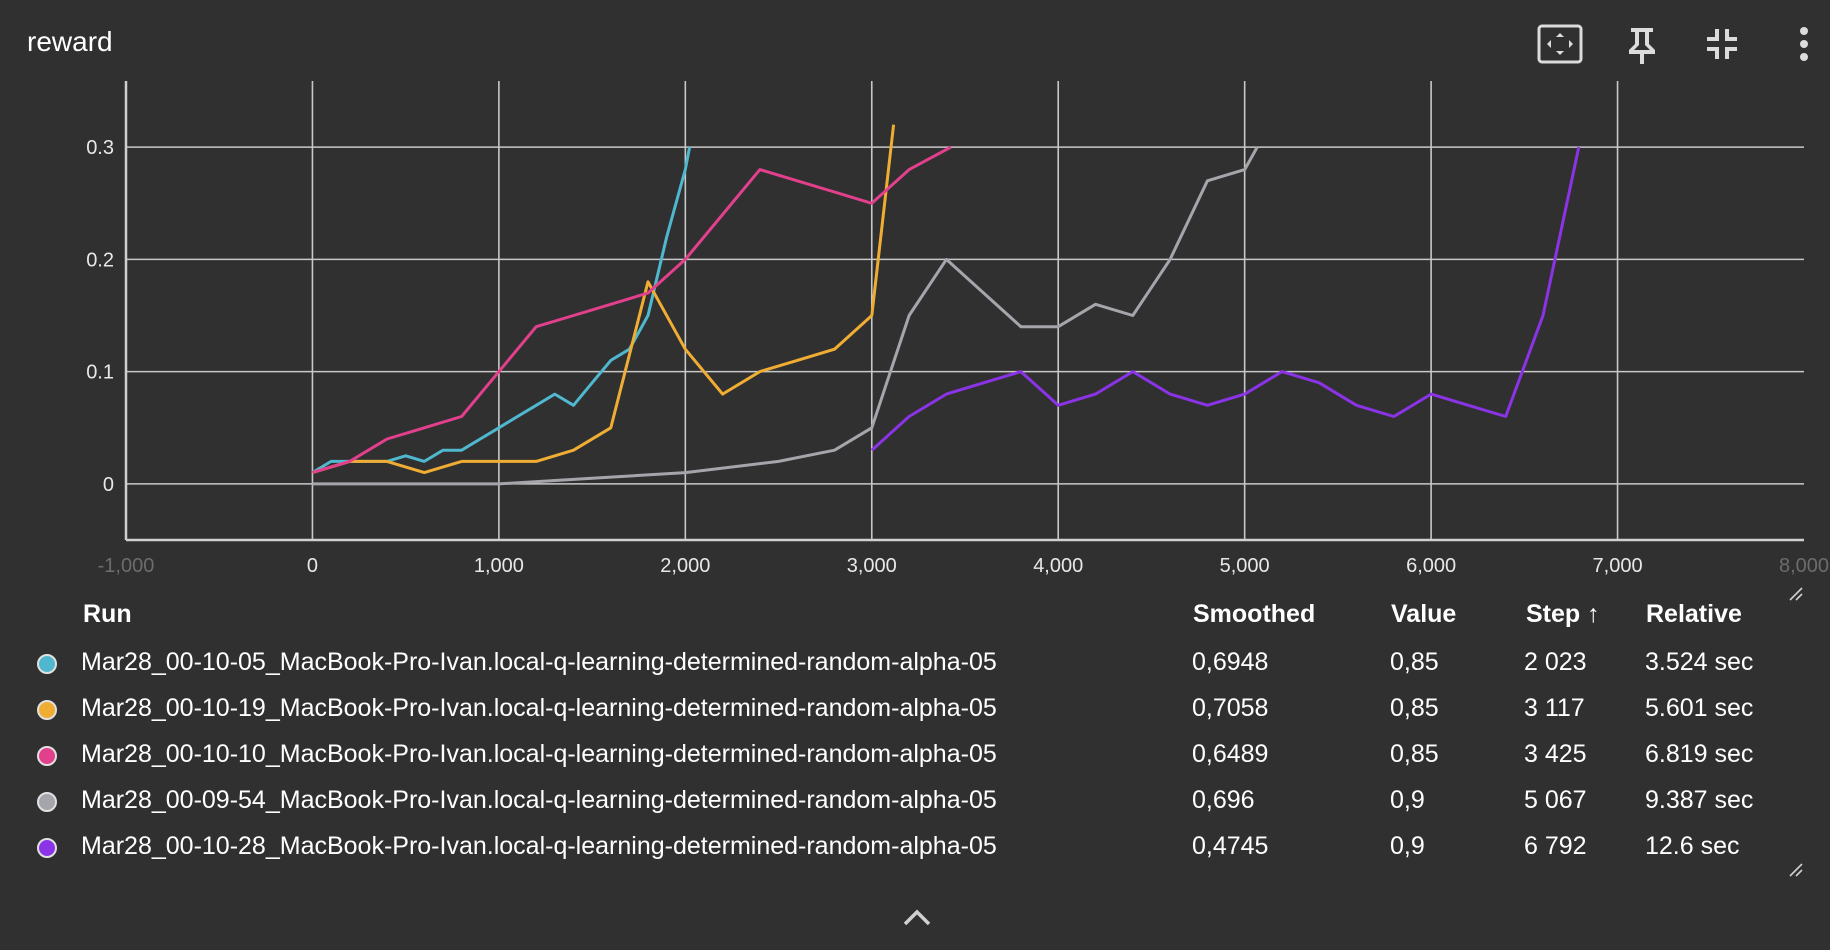  I want to click on x-tick-label: 5,000, so click(1245, 566).